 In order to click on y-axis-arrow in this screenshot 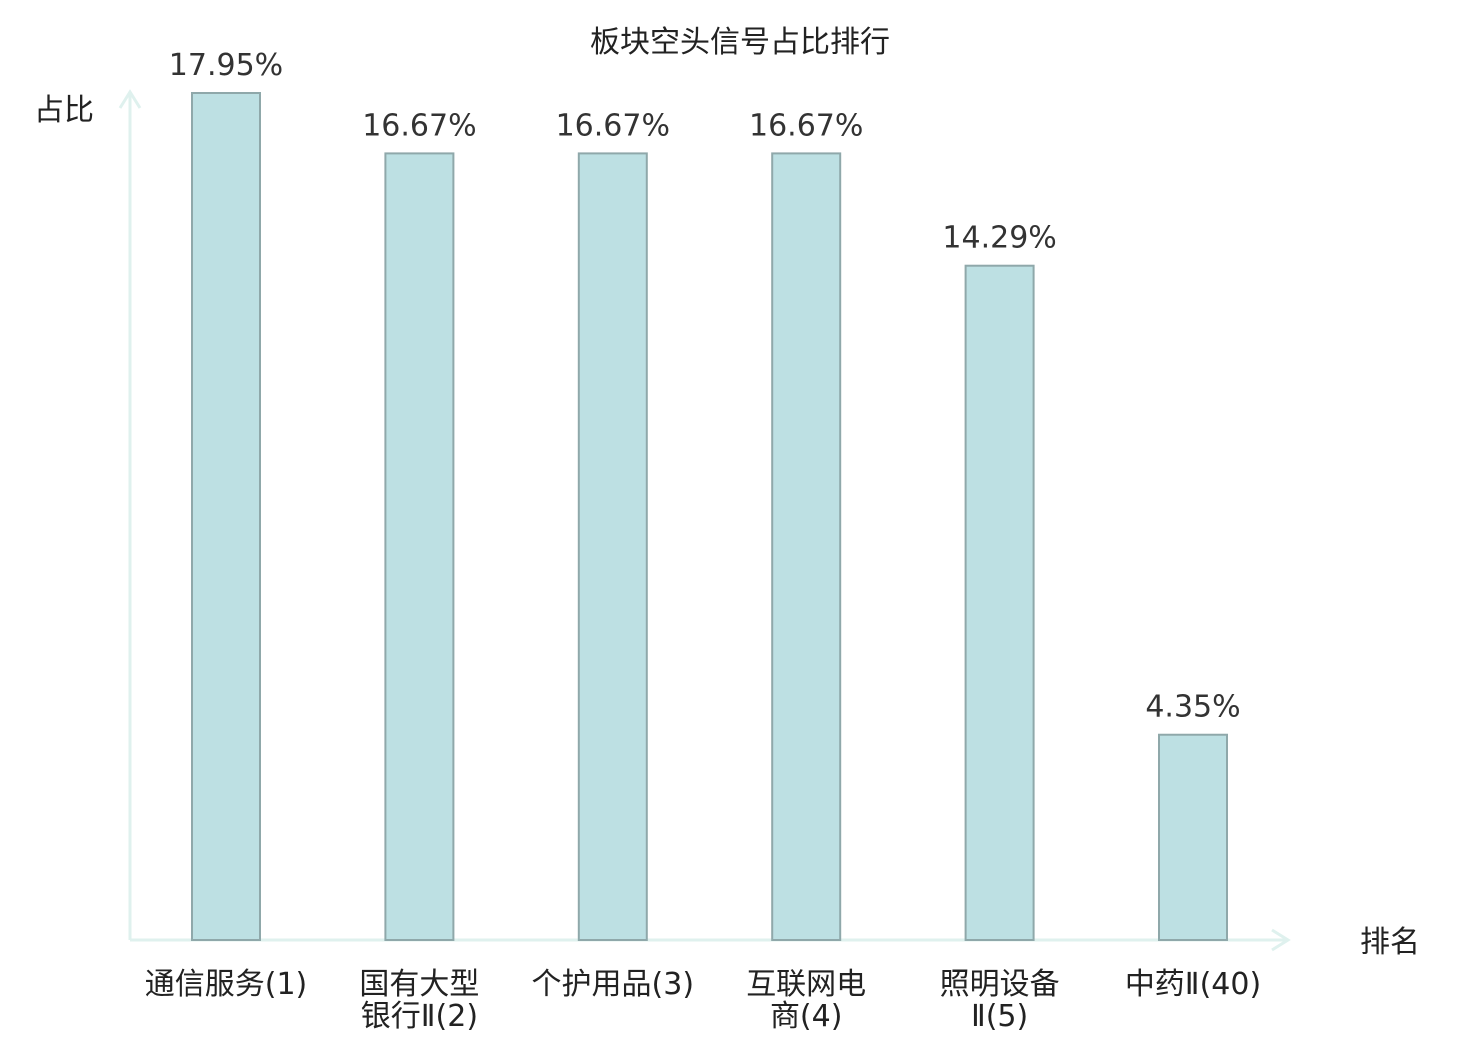, I will do `click(130, 99)`.